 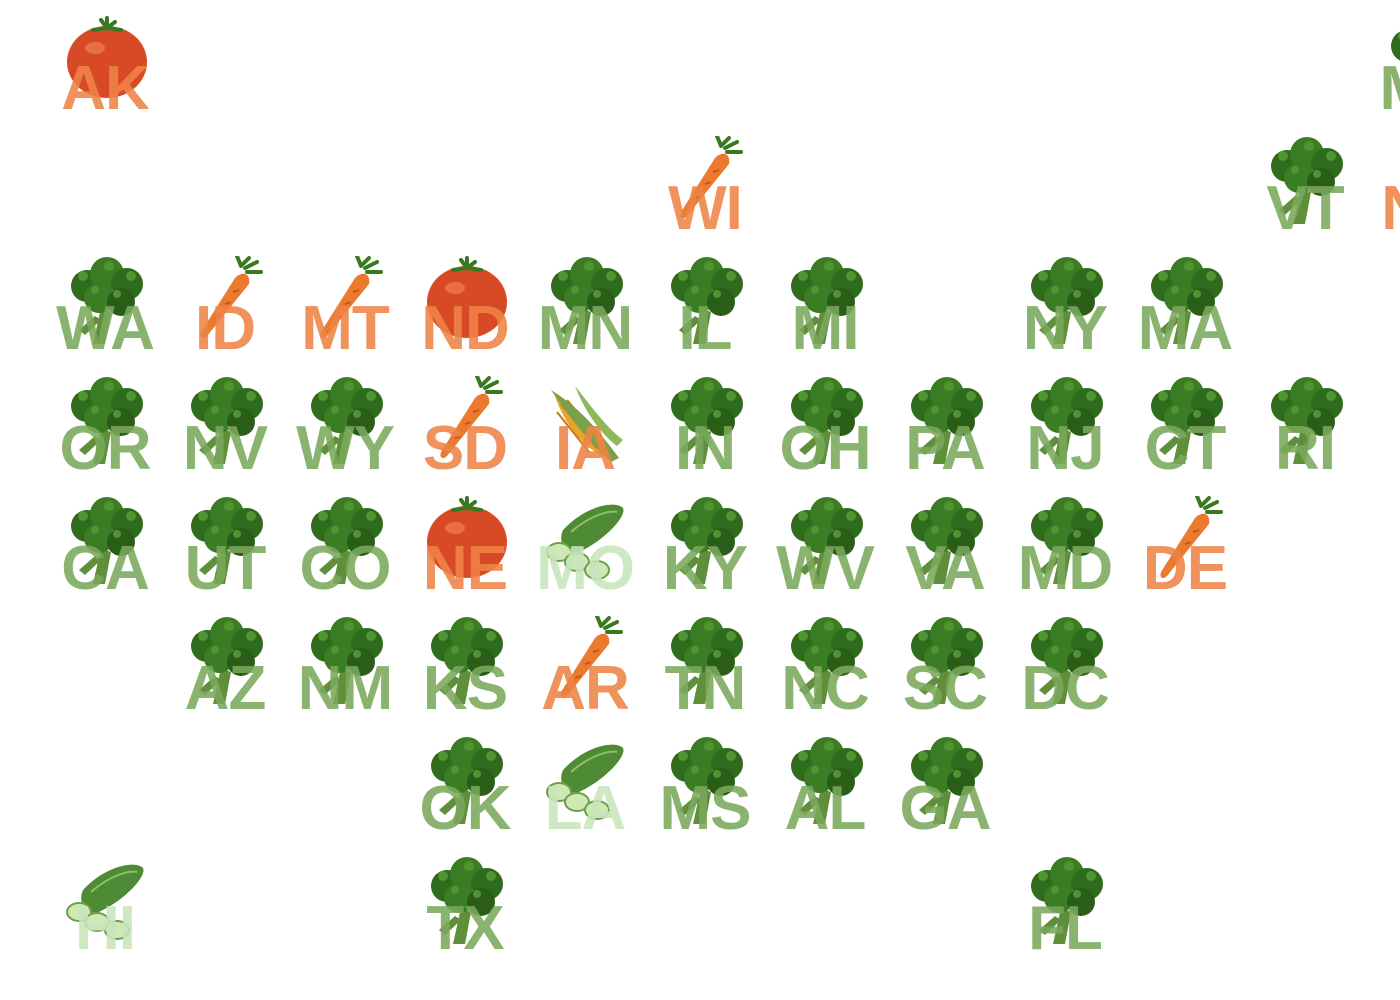 I want to click on state-abbreviation: UT, so click(x=225, y=568).